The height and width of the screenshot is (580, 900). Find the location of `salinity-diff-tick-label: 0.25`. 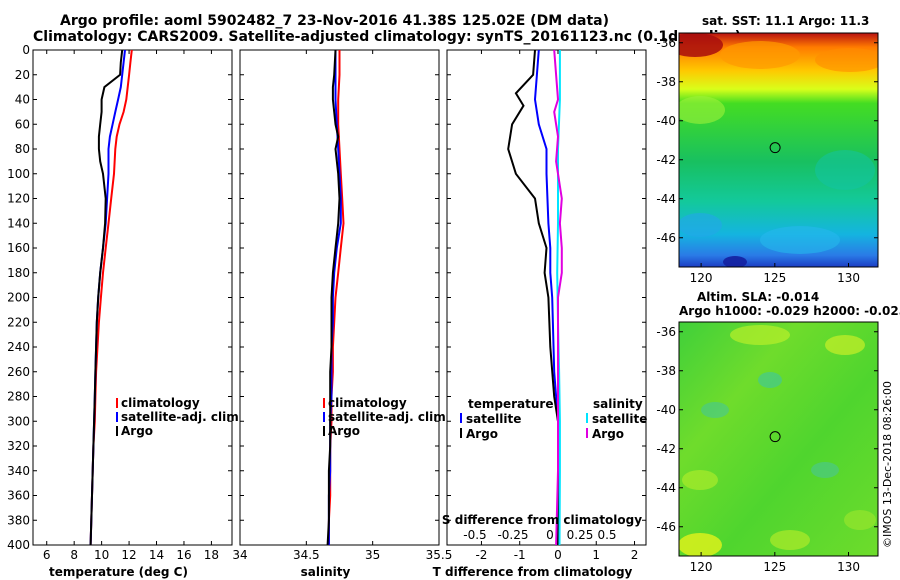

salinity-diff-tick-label: 0.25 is located at coordinates (580, 535).